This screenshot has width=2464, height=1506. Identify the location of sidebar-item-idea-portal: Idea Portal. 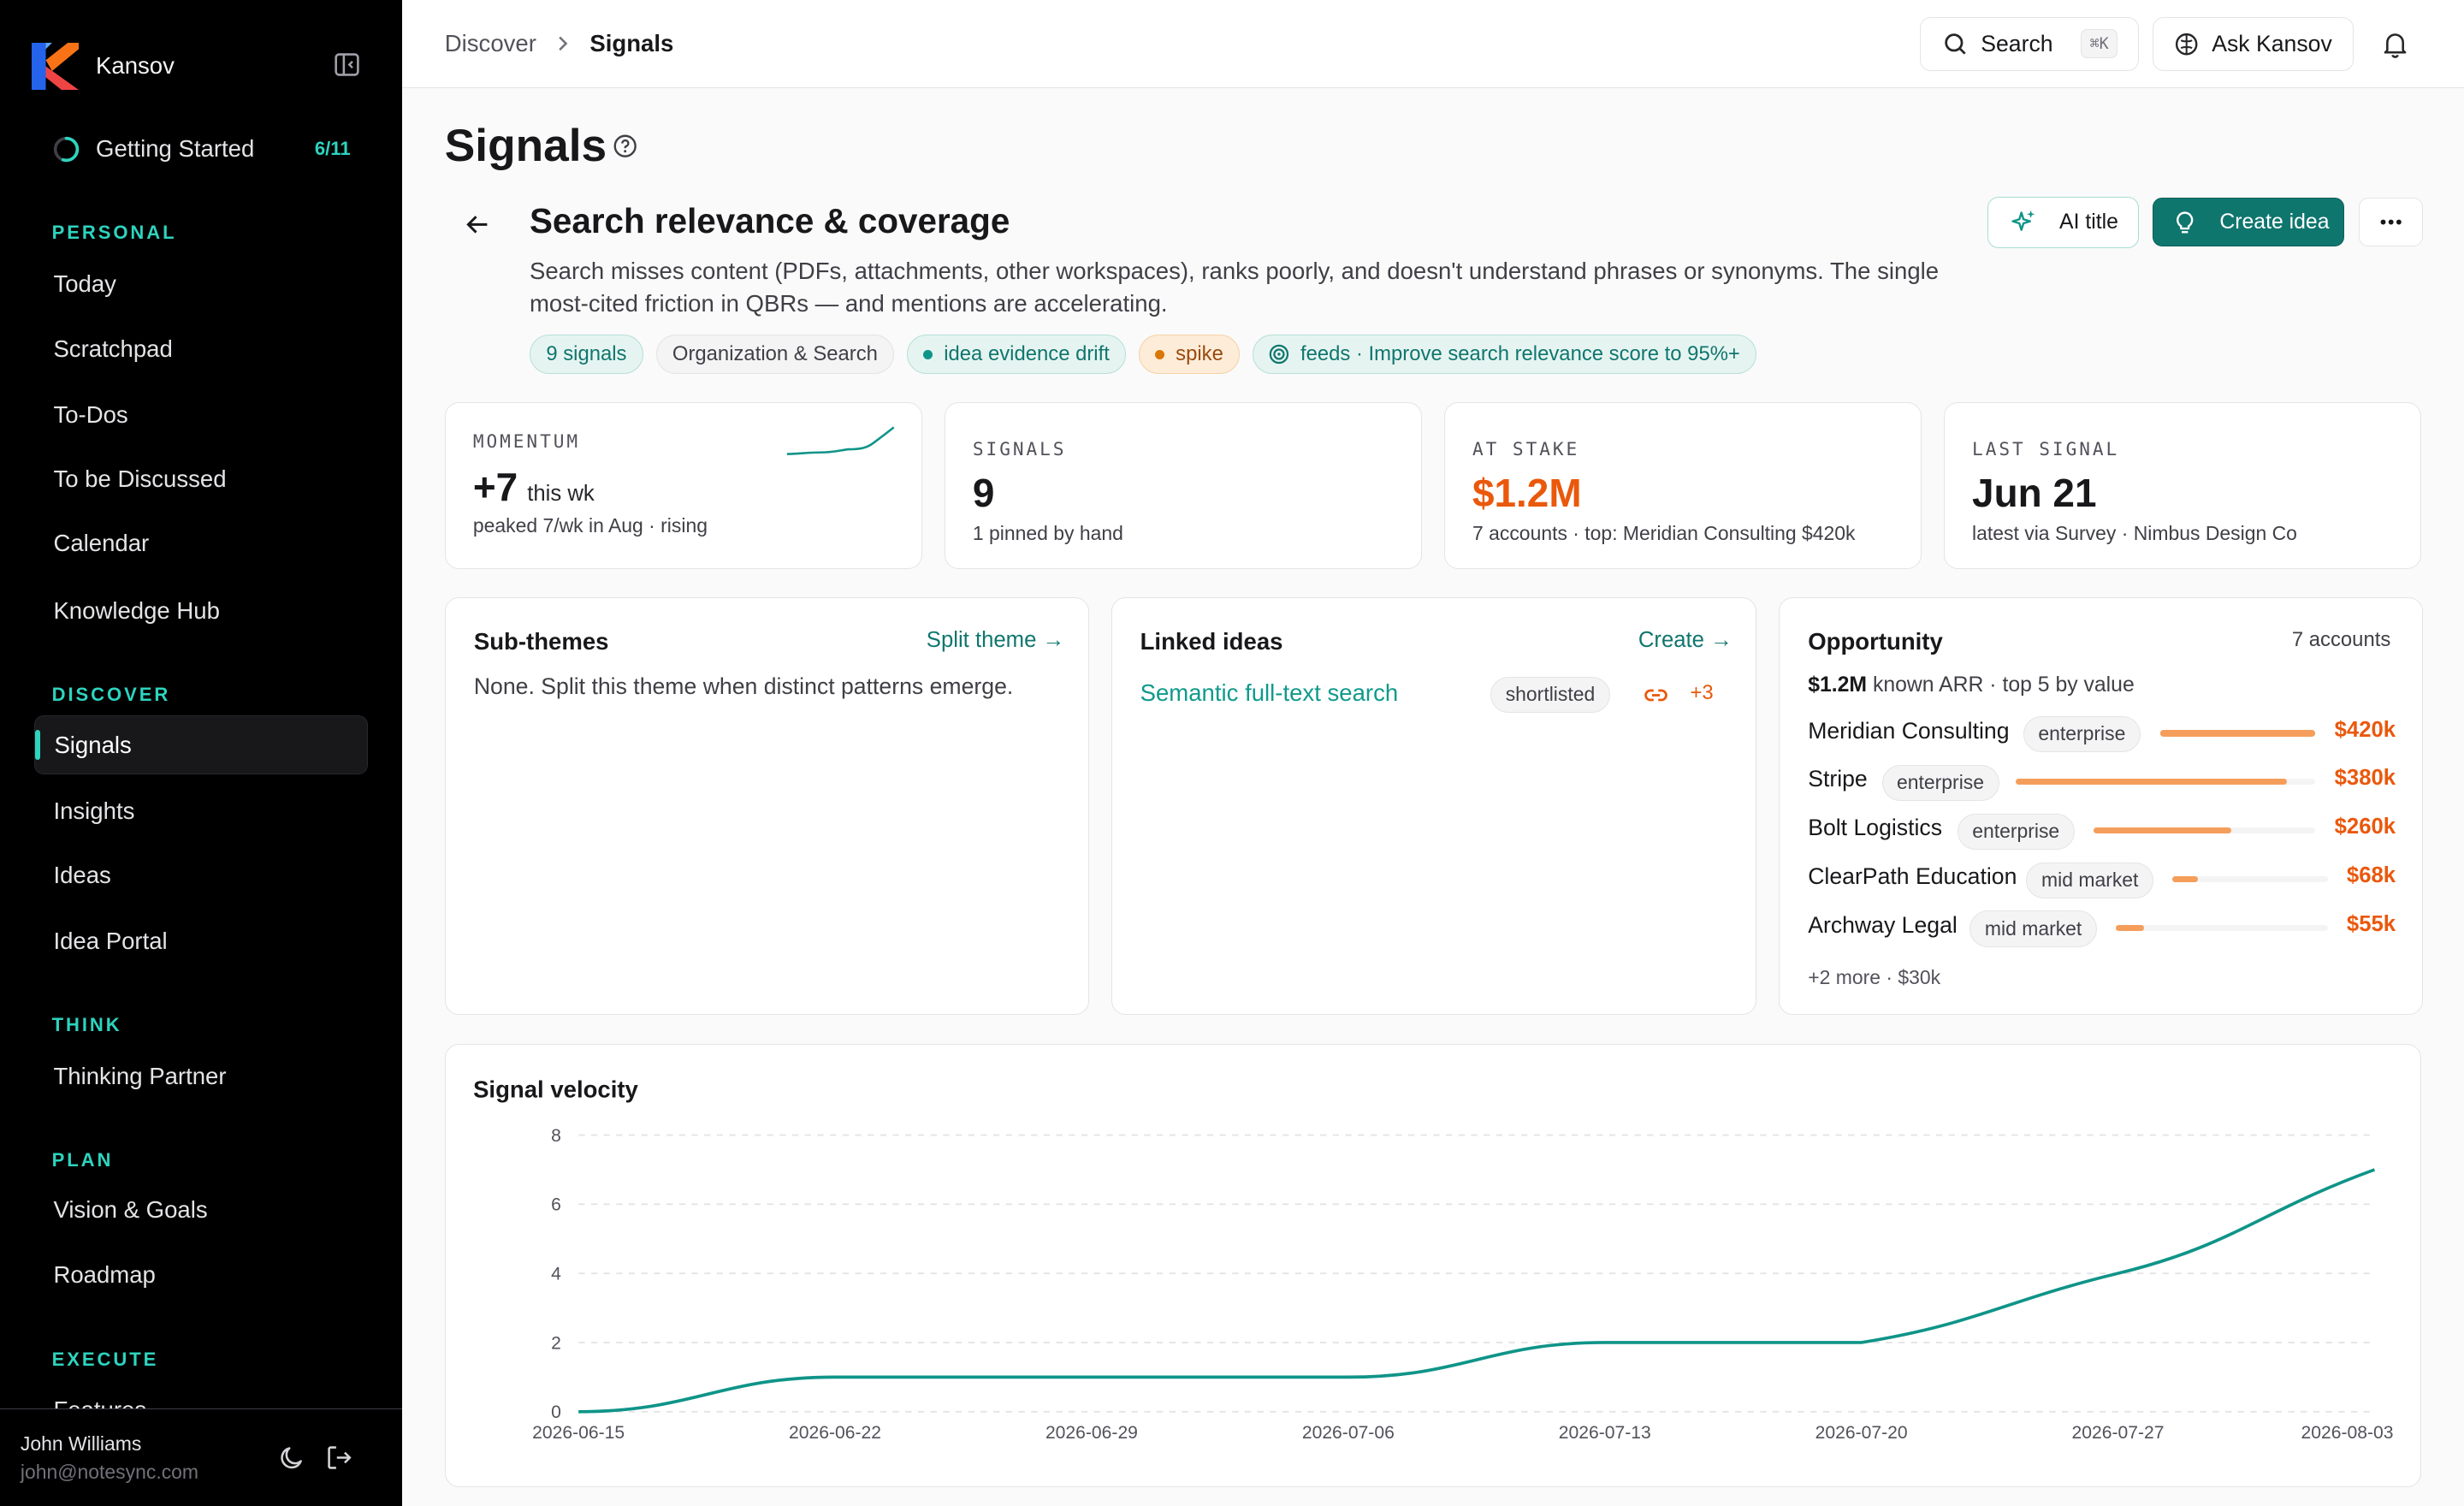
(110, 942).